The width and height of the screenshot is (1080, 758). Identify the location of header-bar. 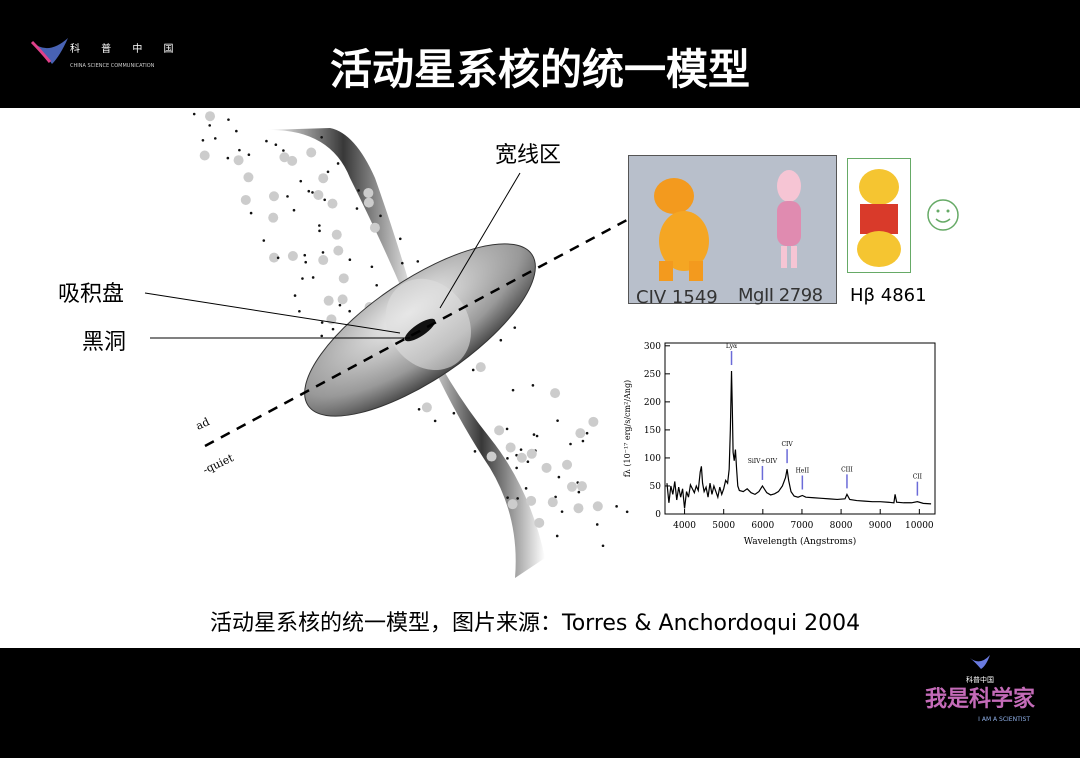
(540, 54).